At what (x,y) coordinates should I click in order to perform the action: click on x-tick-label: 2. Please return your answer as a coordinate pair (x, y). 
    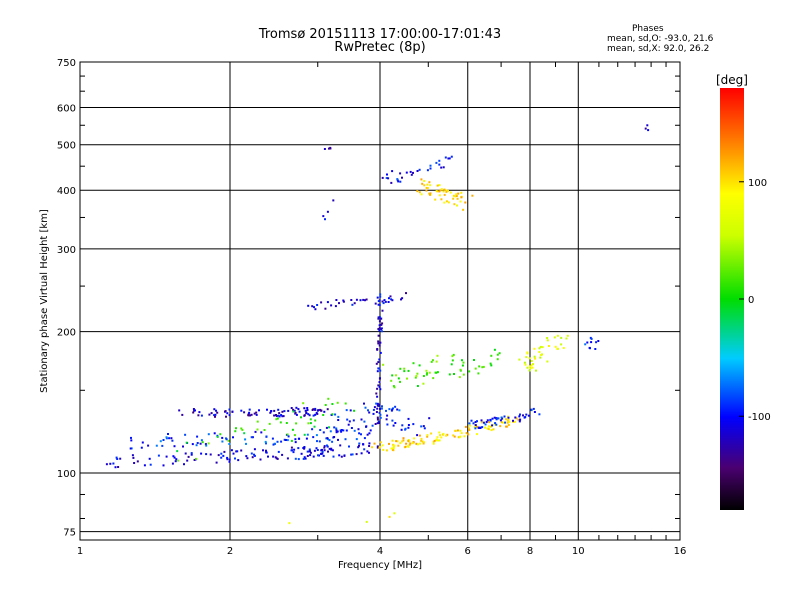
    Looking at the image, I should click on (230, 551).